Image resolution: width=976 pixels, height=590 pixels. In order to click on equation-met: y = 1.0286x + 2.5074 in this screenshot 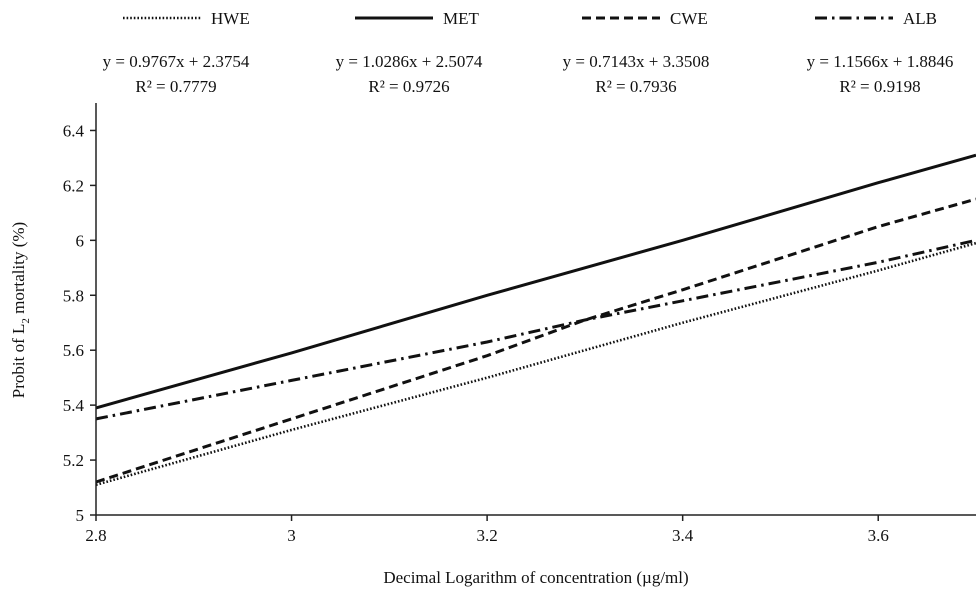, I will do `click(409, 61)`.